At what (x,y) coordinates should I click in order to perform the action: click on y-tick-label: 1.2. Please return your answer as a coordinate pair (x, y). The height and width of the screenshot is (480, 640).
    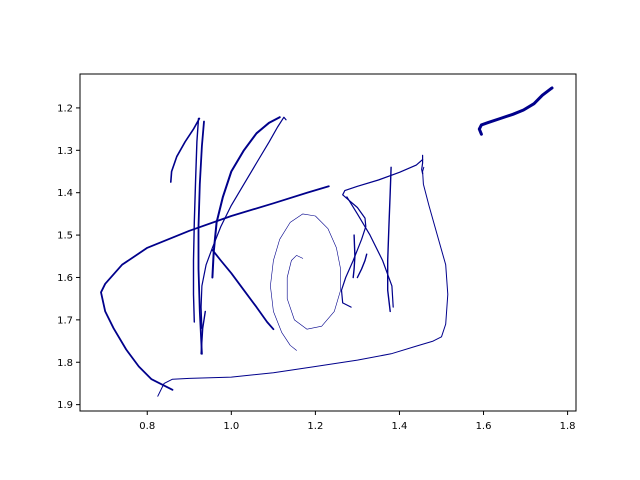
    Looking at the image, I should click on (65, 108).